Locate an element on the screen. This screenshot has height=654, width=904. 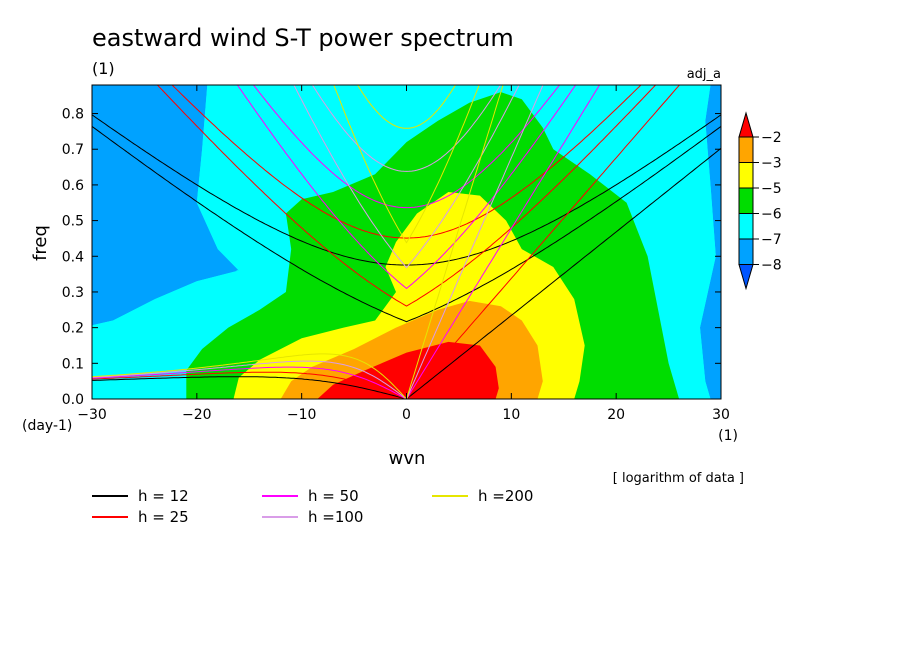
colorbar-label: −8 is located at coordinates (771, 266).